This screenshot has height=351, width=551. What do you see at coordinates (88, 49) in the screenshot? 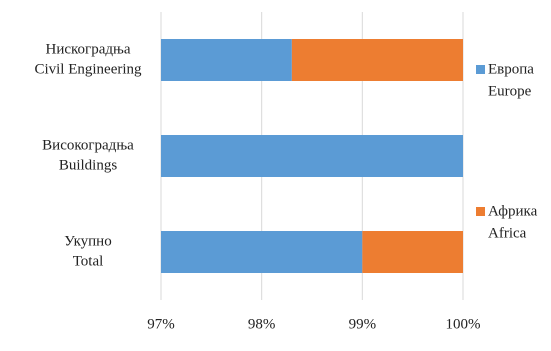
I see `y-tick-label: Нискоградња` at bounding box center [88, 49].